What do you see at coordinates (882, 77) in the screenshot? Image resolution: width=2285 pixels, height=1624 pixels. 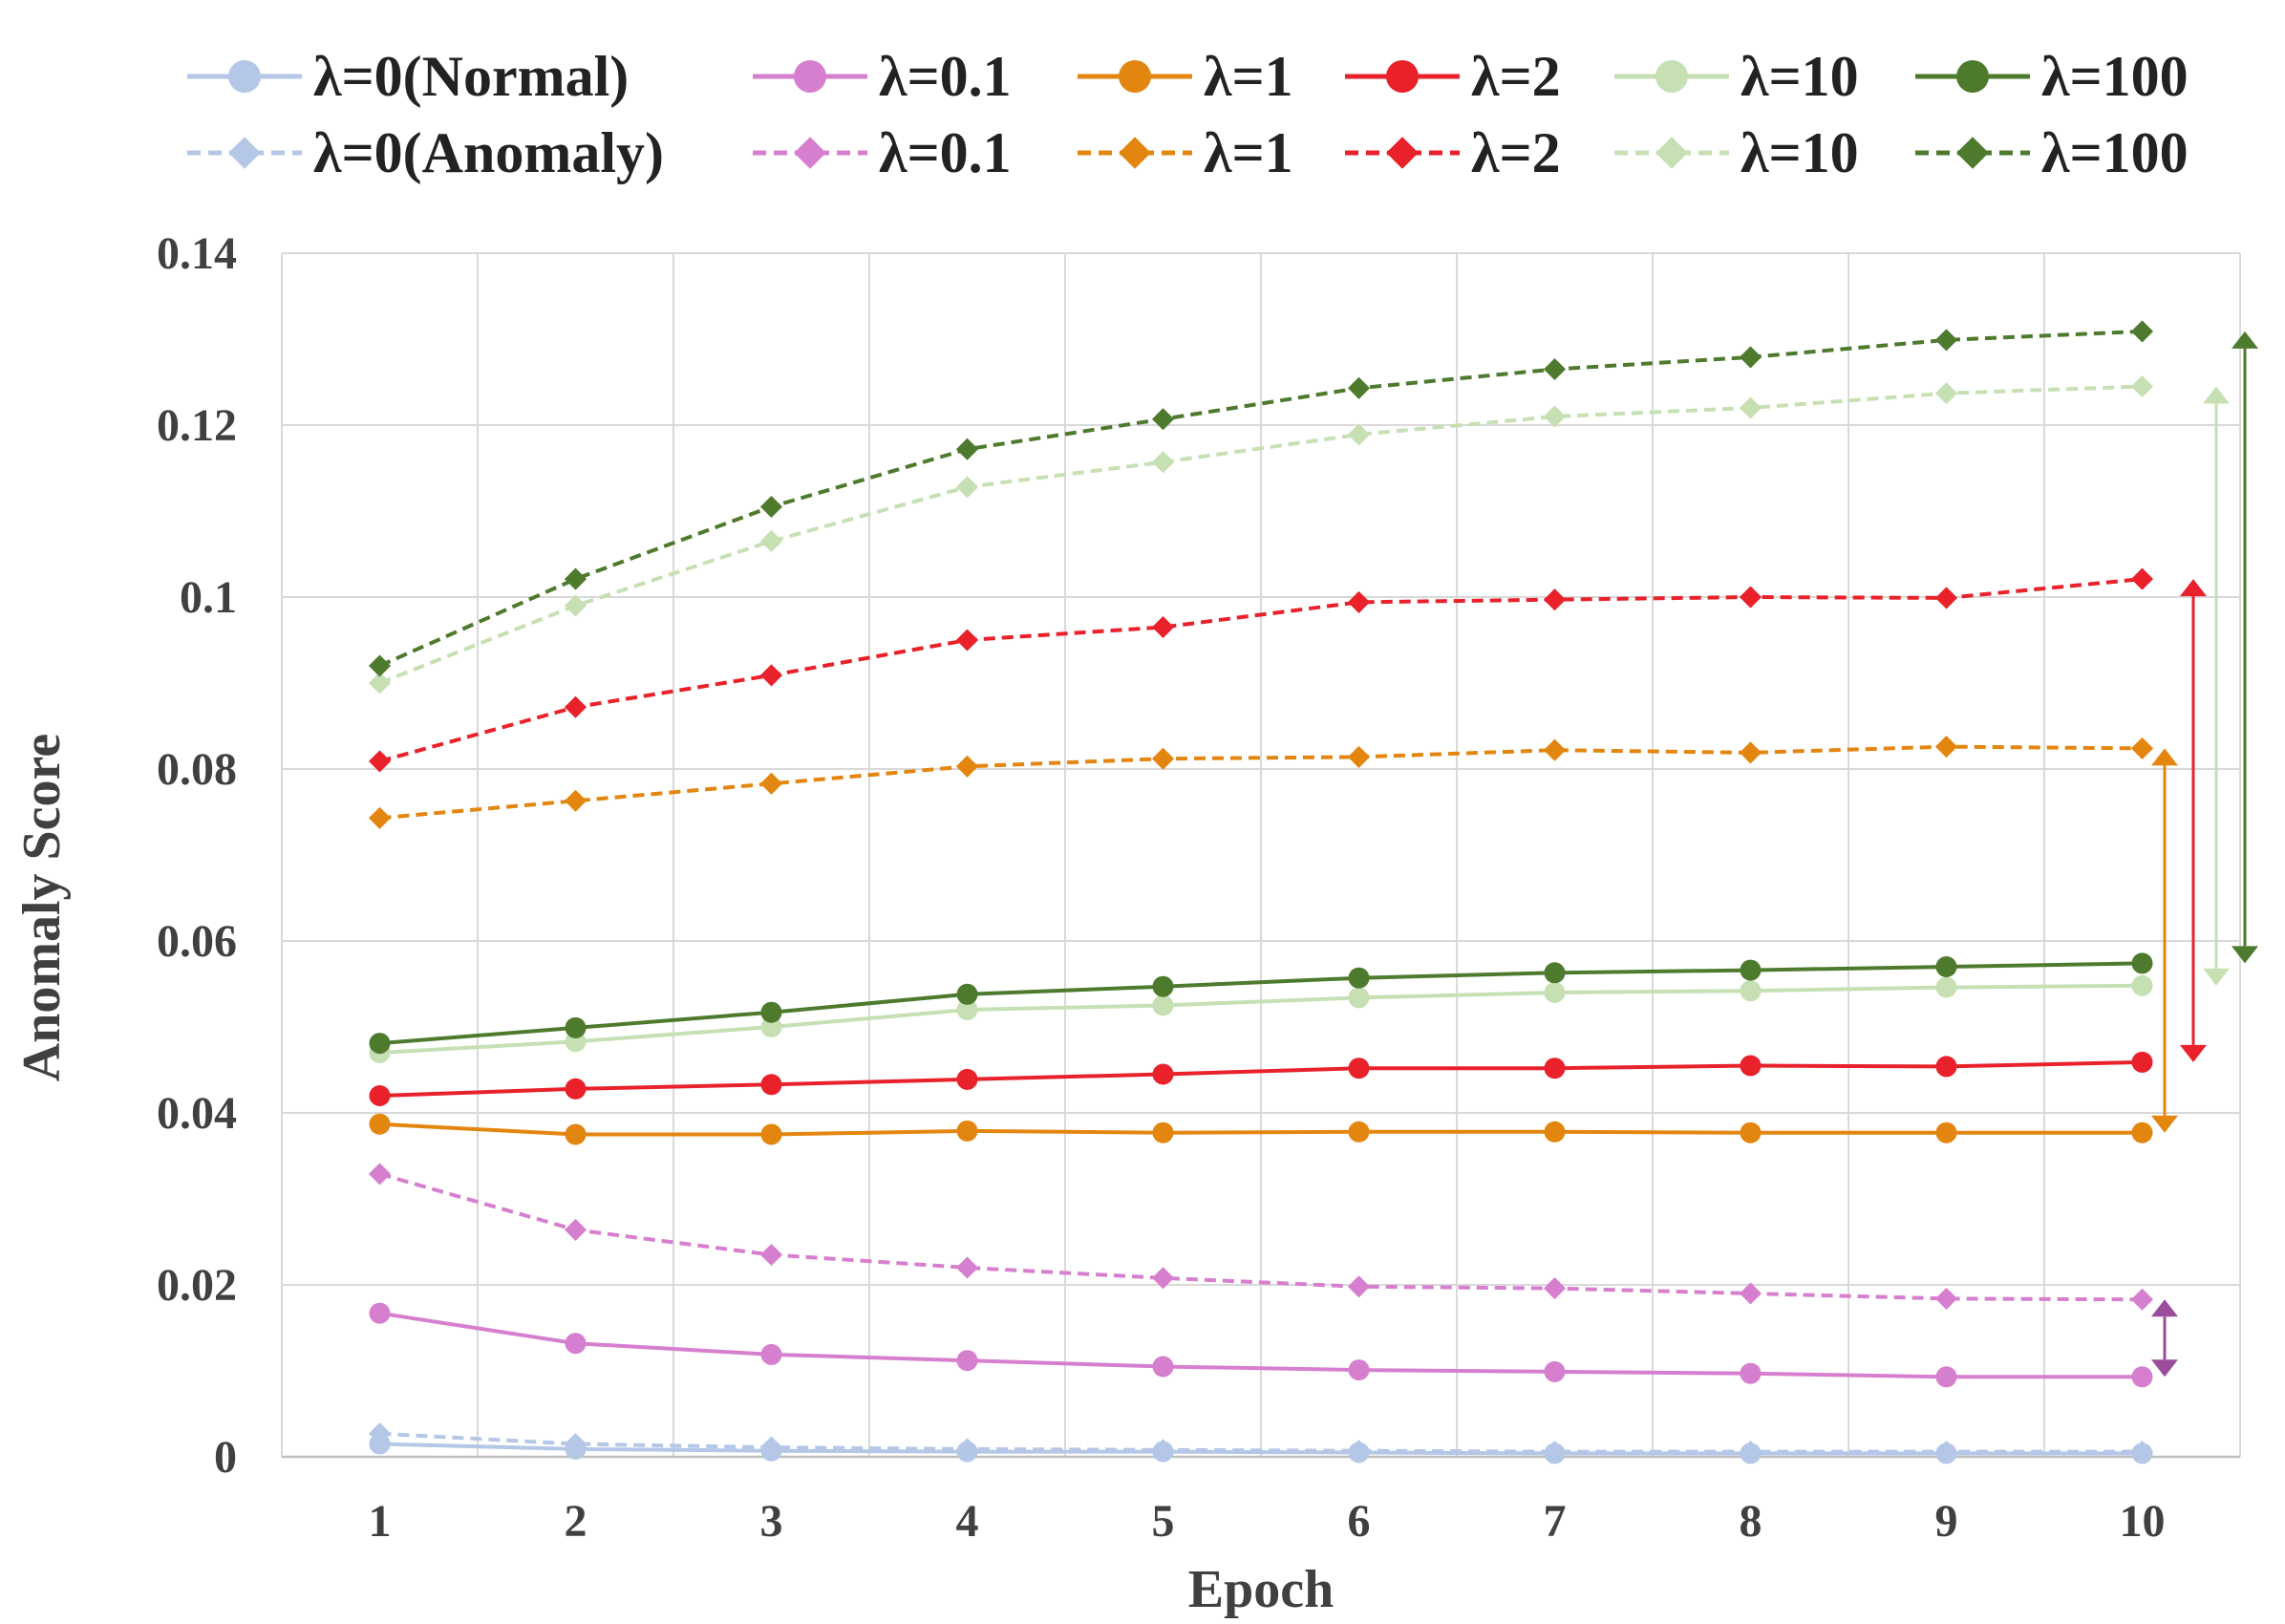 I see `legend-entry-1: λ=0.1` at bounding box center [882, 77].